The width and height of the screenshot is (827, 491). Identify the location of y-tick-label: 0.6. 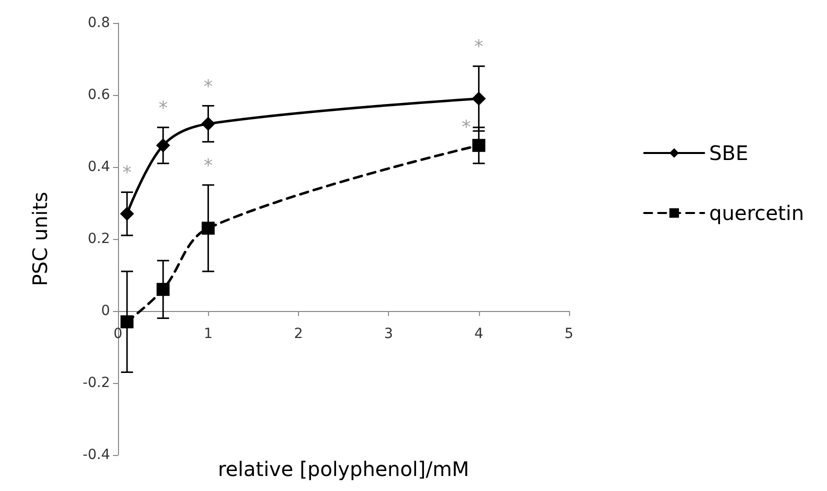
(99, 95).